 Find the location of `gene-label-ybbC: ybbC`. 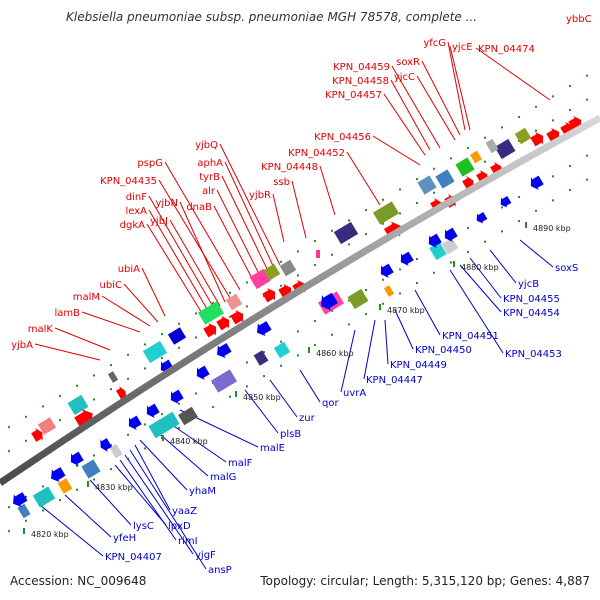

gene-label-ybbC: ybbC is located at coordinates (579, 19).